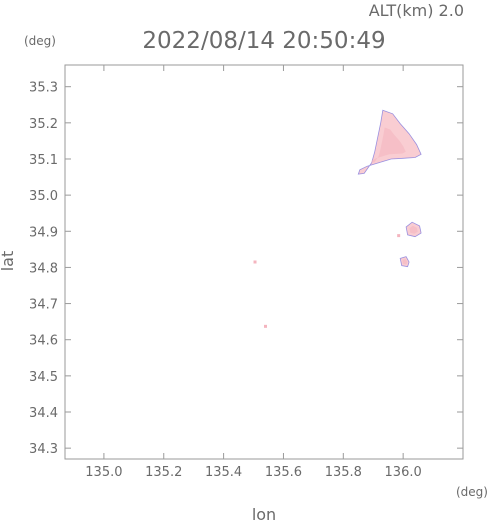  Describe the element at coordinates (40, 41) in the screenshot. I see `y-unit-label: (deg)` at that location.